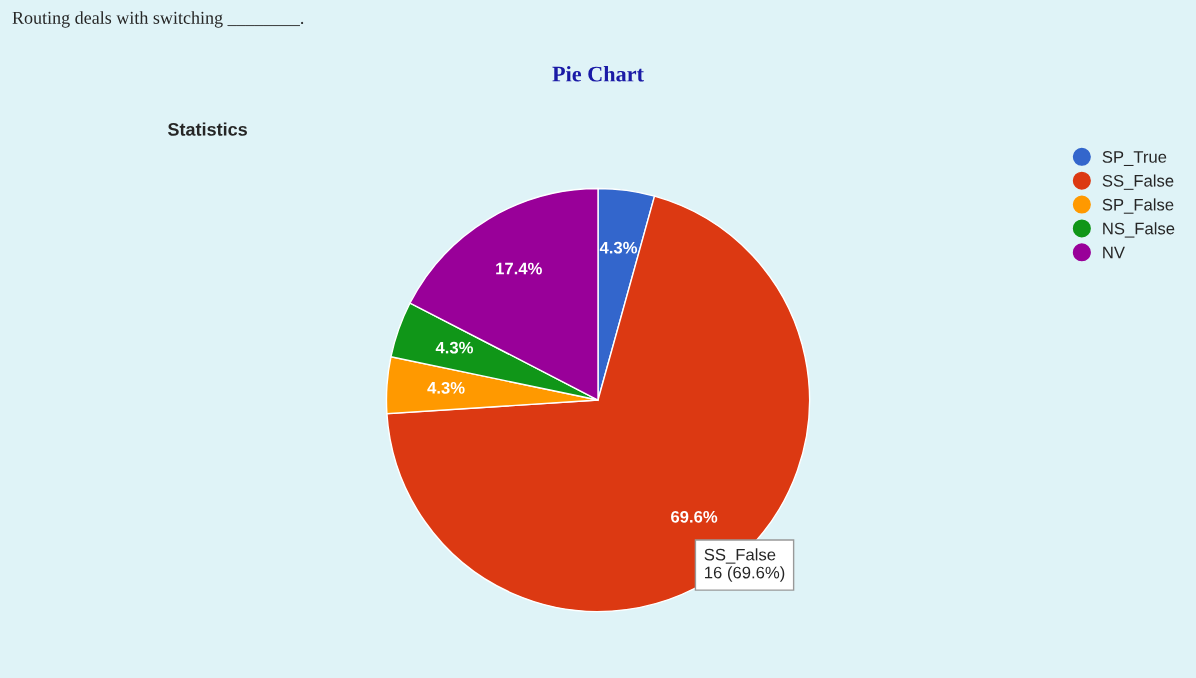  I want to click on text: SS_False 16 (69.6%), so click(744, 565).